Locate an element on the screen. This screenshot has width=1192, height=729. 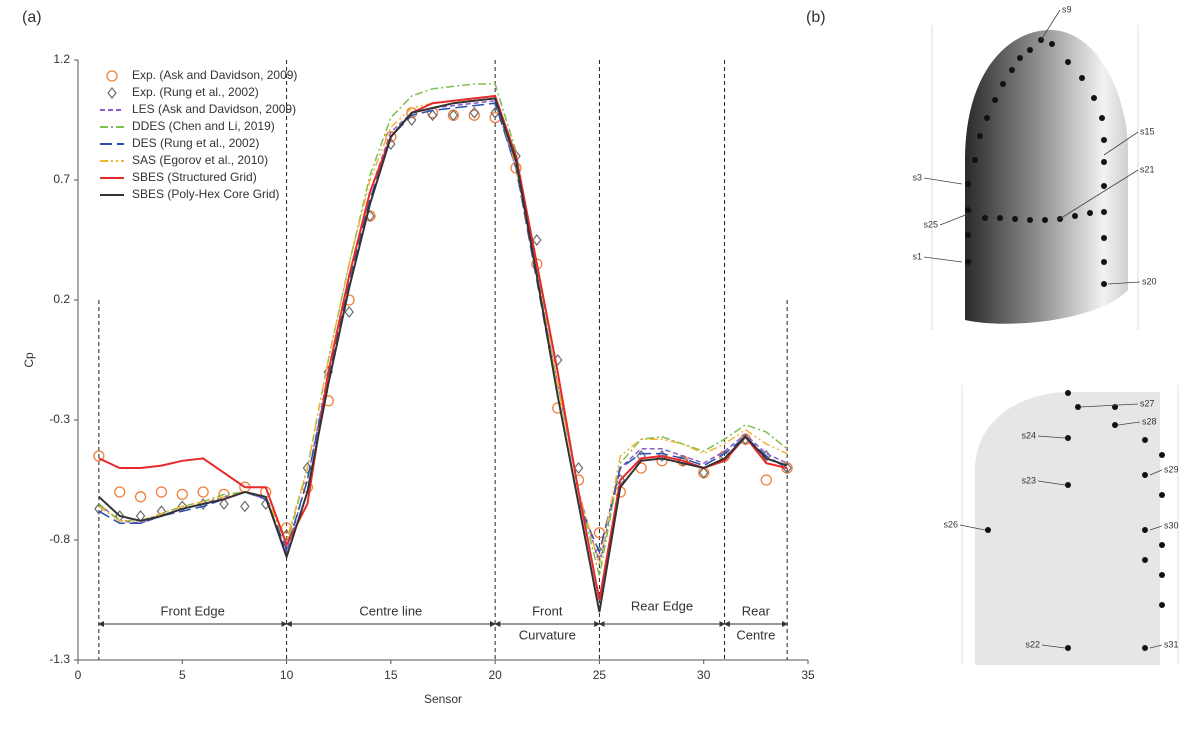
legend-label: Exp. (Ask and Davidson, 2009) is located at coordinates (214, 75).